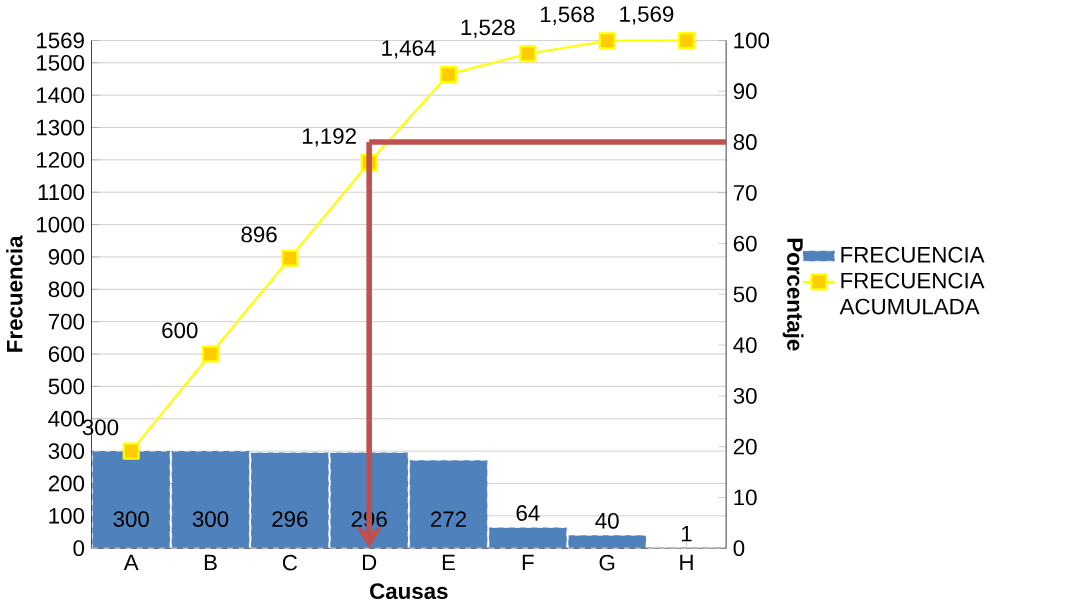 The image size is (1071, 605). Describe the element at coordinates (409, 591) in the screenshot. I see `x-axis-title: Causas` at that location.